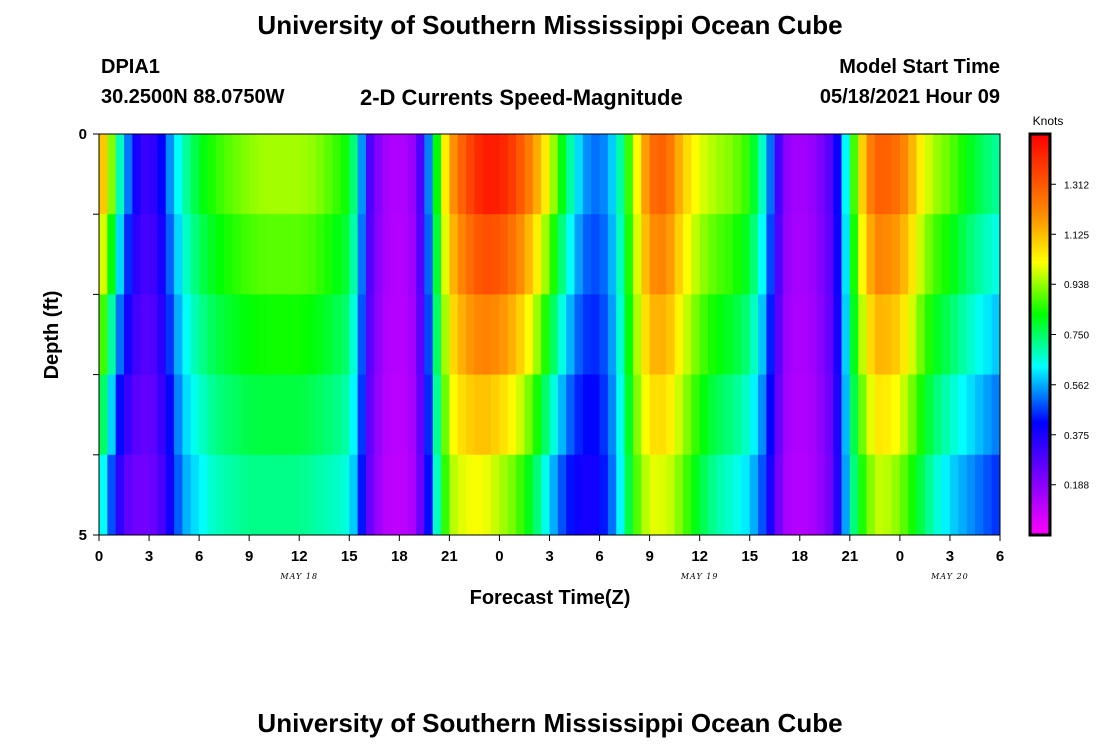 The height and width of the screenshot is (750, 1100). What do you see at coordinates (399, 556) in the screenshot?
I see `x-tick-label: 18` at bounding box center [399, 556].